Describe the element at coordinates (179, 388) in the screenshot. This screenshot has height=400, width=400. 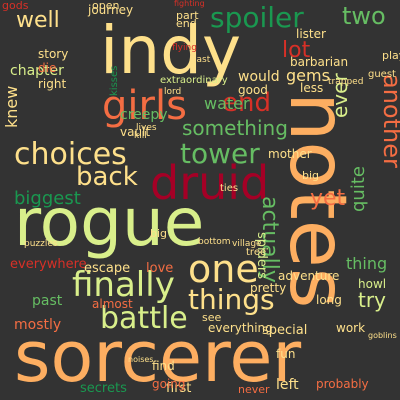
I see `word-first: first` at that location.